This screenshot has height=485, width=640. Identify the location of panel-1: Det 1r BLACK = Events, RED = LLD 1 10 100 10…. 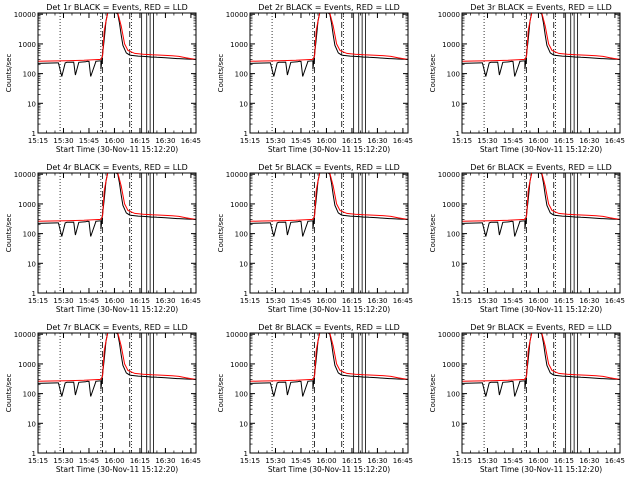
(103, 78).